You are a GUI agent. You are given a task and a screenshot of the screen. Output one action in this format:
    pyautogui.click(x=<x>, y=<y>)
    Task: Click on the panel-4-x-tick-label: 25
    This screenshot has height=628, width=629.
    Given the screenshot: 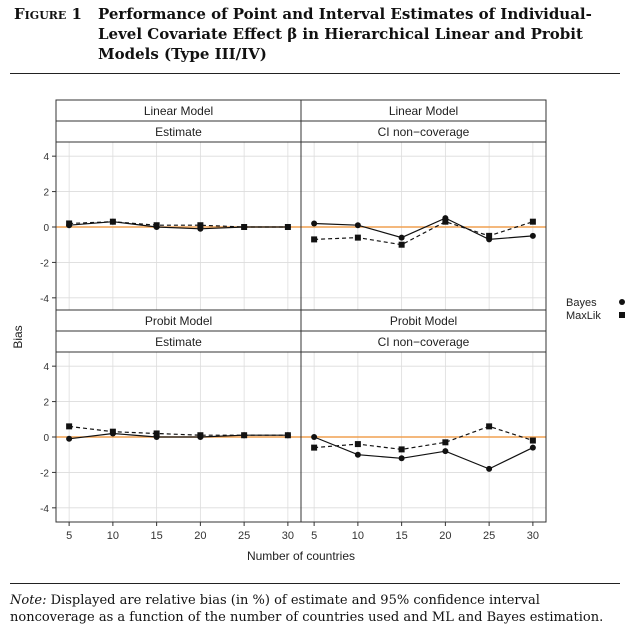 What is the action you would take?
    pyautogui.click(x=489, y=536)
    